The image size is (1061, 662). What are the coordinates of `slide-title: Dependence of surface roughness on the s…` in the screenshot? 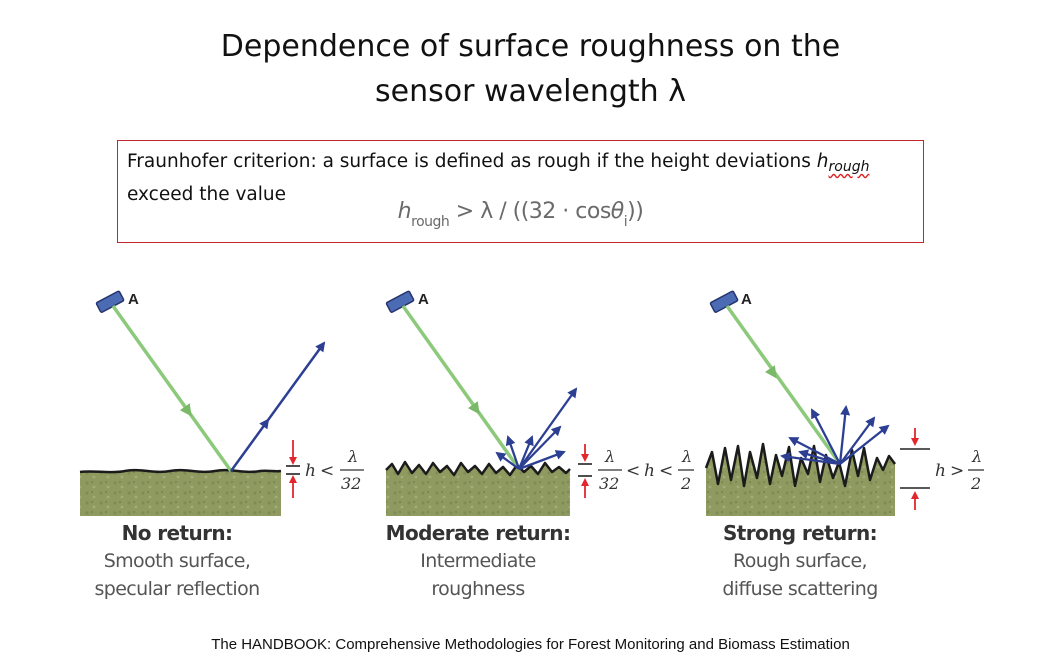 It's located at (530, 69).